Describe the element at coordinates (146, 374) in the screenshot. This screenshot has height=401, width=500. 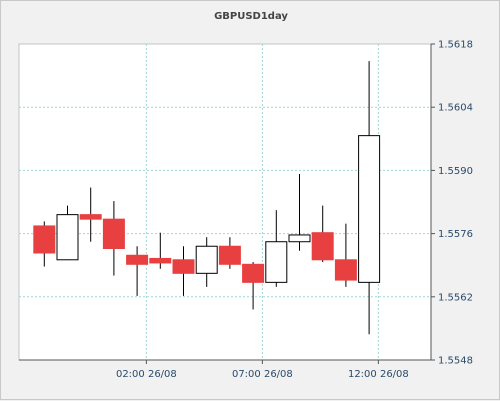
I see `x-tick-label: 02:00 26/08` at that location.